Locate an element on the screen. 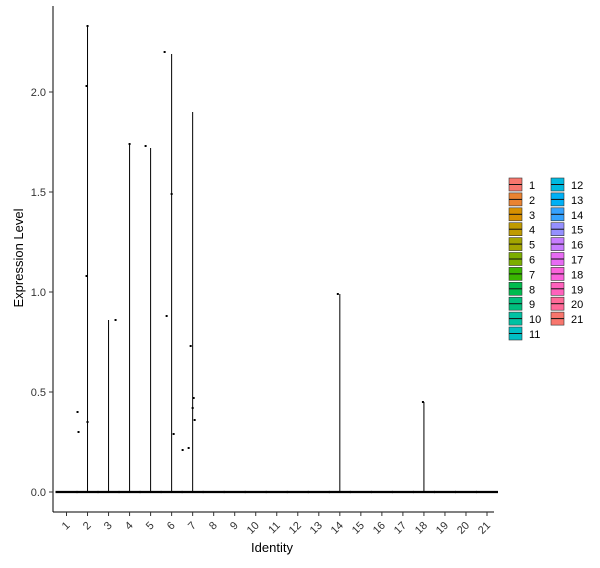 The height and width of the screenshot is (568, 600). y-tick-label: 1.5 is located at coordinates (38, 193).